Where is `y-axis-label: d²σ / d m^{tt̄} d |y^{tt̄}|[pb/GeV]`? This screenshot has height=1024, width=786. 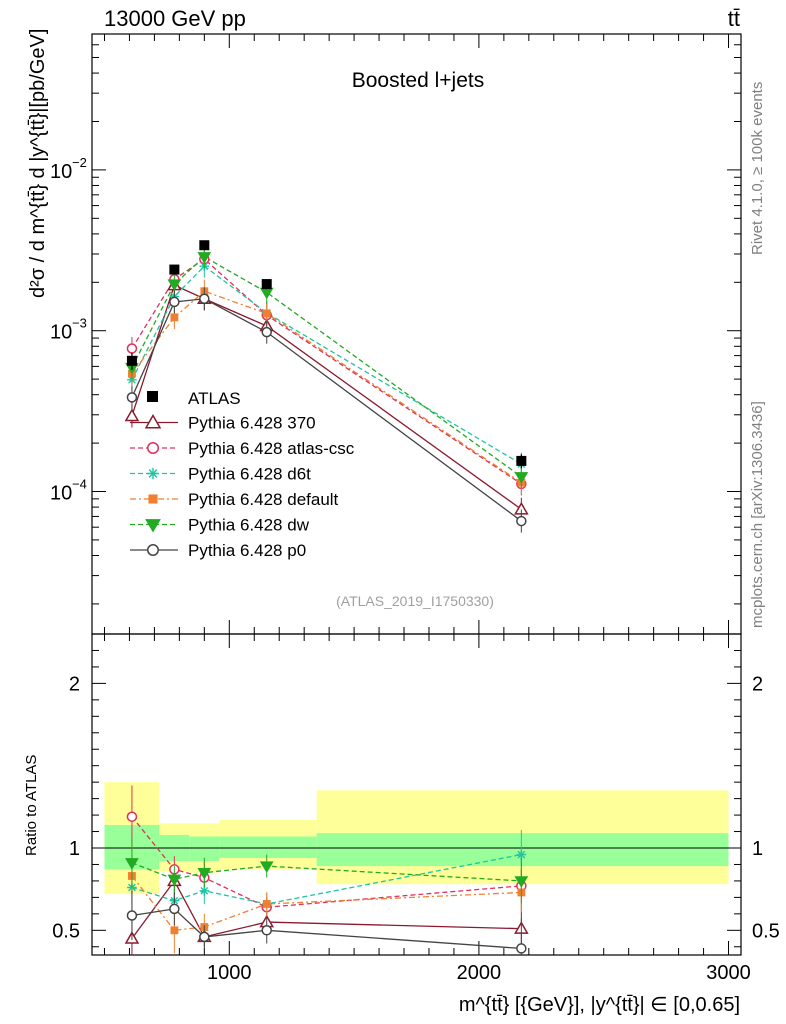
y-axis-label: d²σ / d m^{tt̄} d |y^{tt̄}|[pb/GeV] is located at coordinates (38, 163).